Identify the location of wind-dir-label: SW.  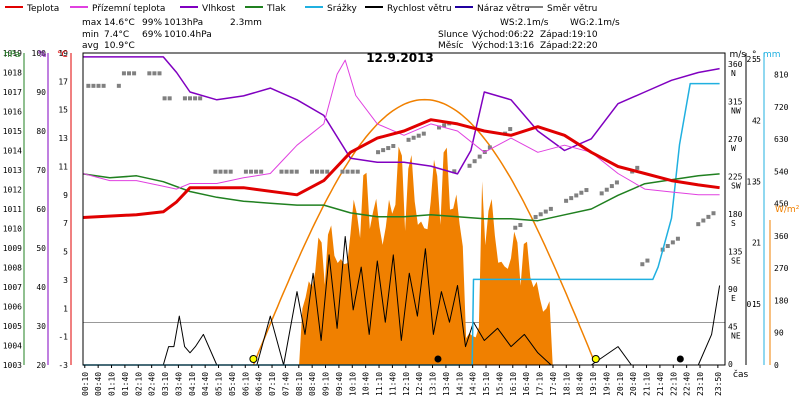
(736, 186).